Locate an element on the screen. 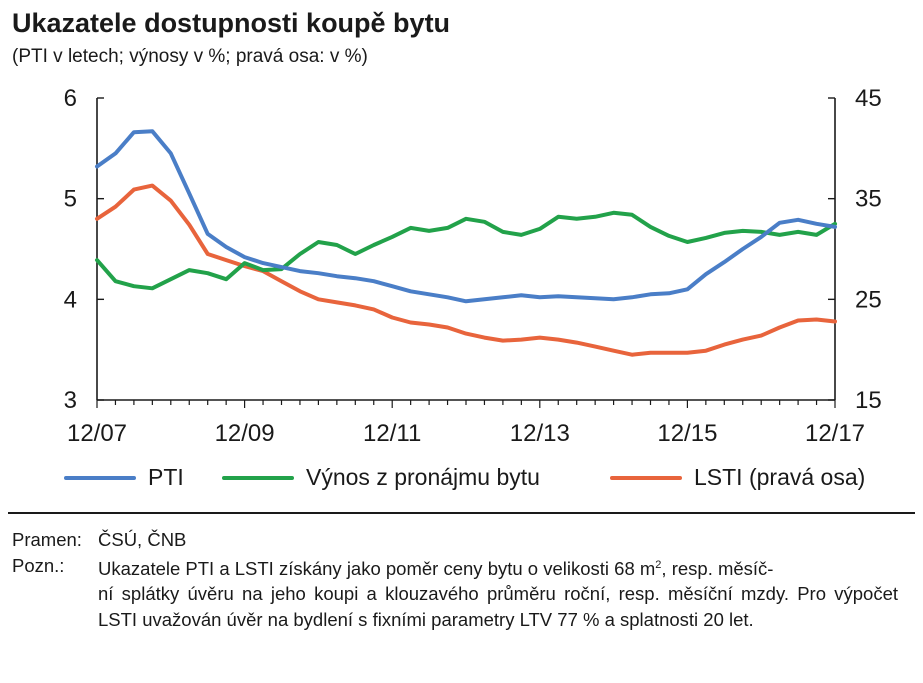  legend-label-vynos: Výnos z pronájmu bytu is located at coordinates (423, 477).